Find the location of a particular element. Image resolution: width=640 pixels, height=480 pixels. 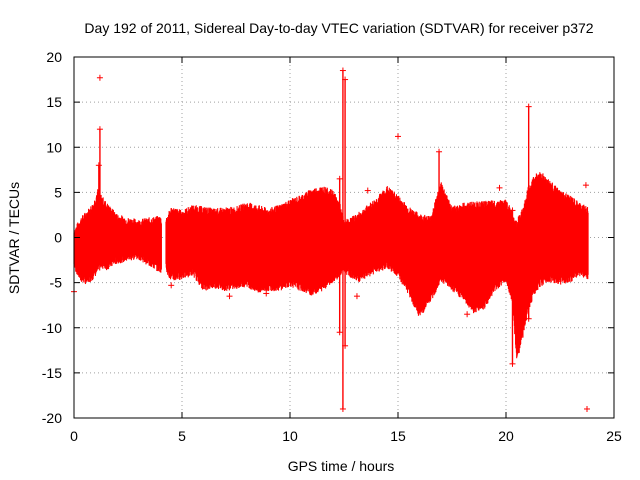

x-tick-label: 5 is located at coordinates (182, 436).